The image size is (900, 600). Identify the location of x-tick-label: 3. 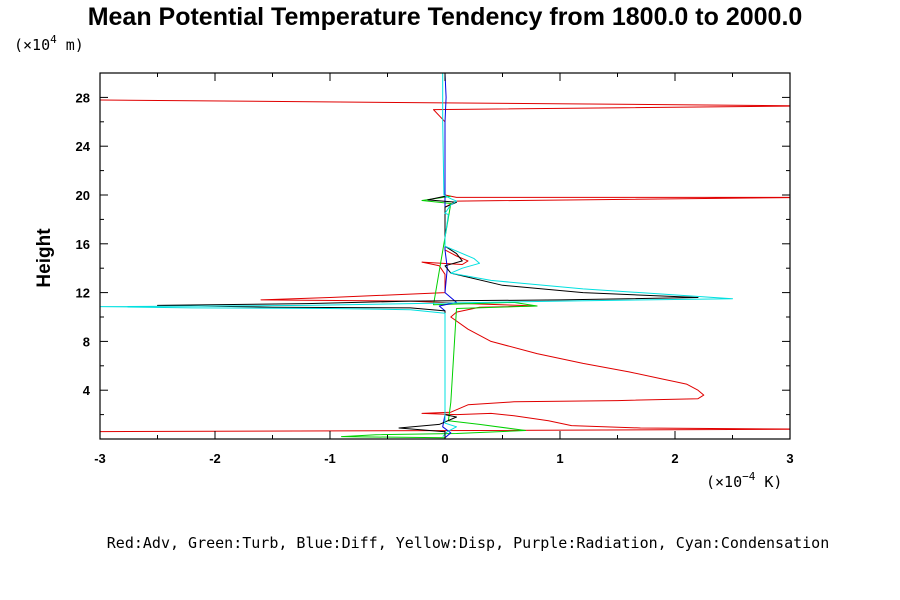
(789, 458).